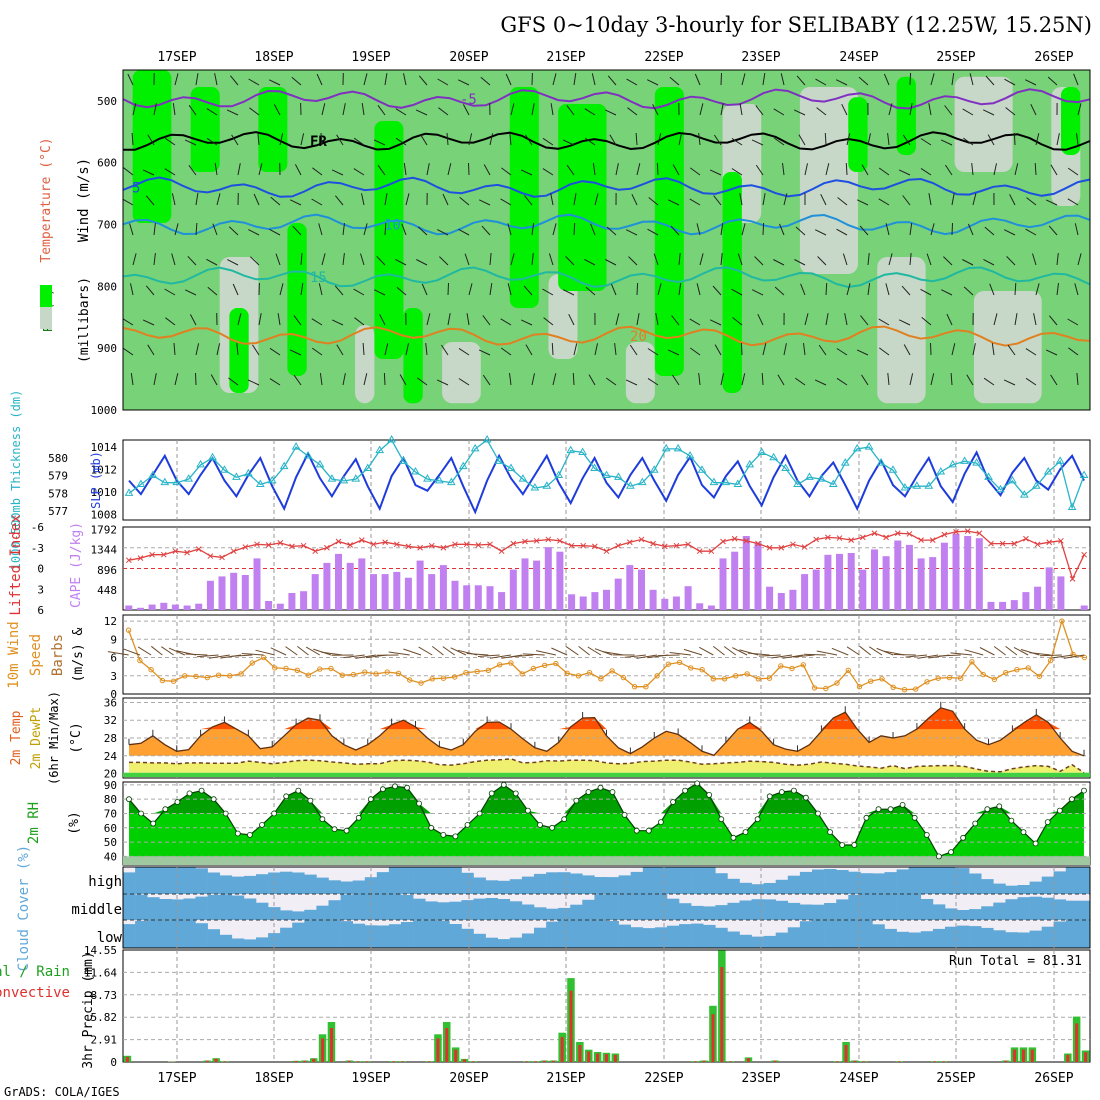 This screenshot has width=1100, height=1100. What do you see at coordinates (983, 124) in the screenshot?
I see `rh-dry-patch` at bounding box center [983, 124].